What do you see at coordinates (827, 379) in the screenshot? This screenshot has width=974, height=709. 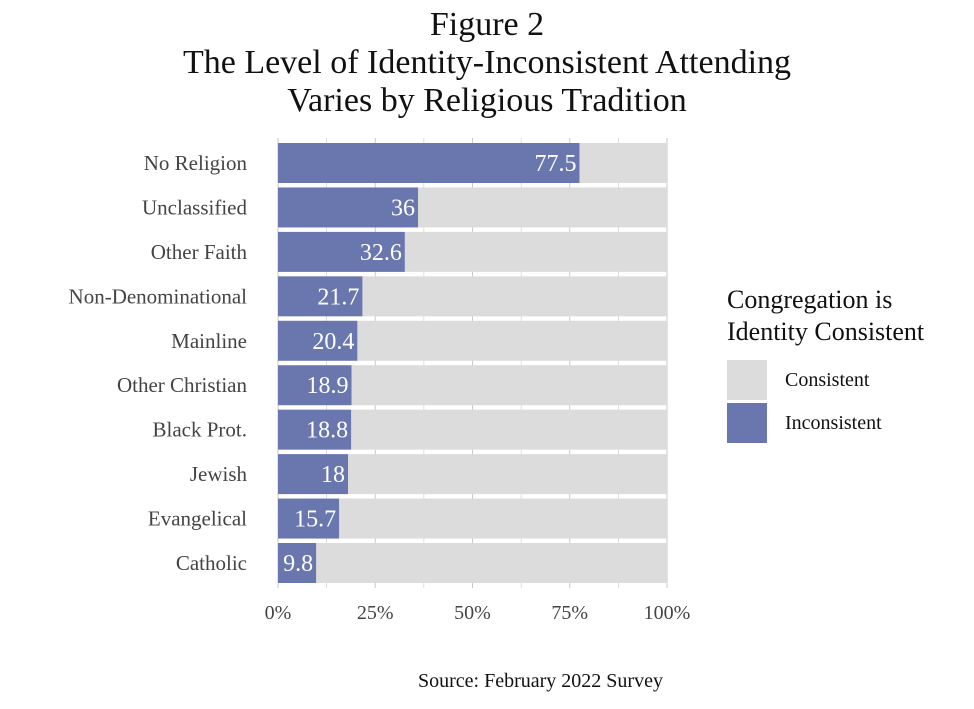 I see `legend-label-consistent: Consistent` at bounding box center [827, 379].